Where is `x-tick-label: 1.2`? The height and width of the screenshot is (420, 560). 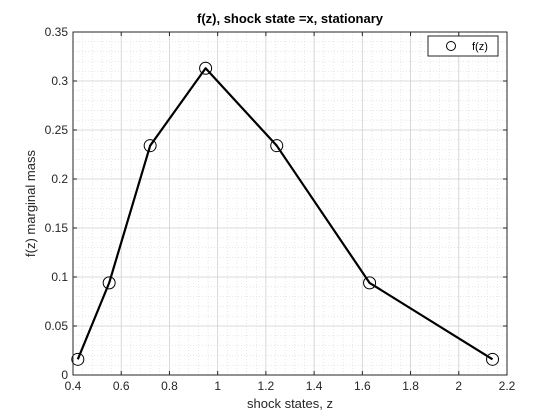 x-tick-label: 1.2 is located at coordinates (266, 386).